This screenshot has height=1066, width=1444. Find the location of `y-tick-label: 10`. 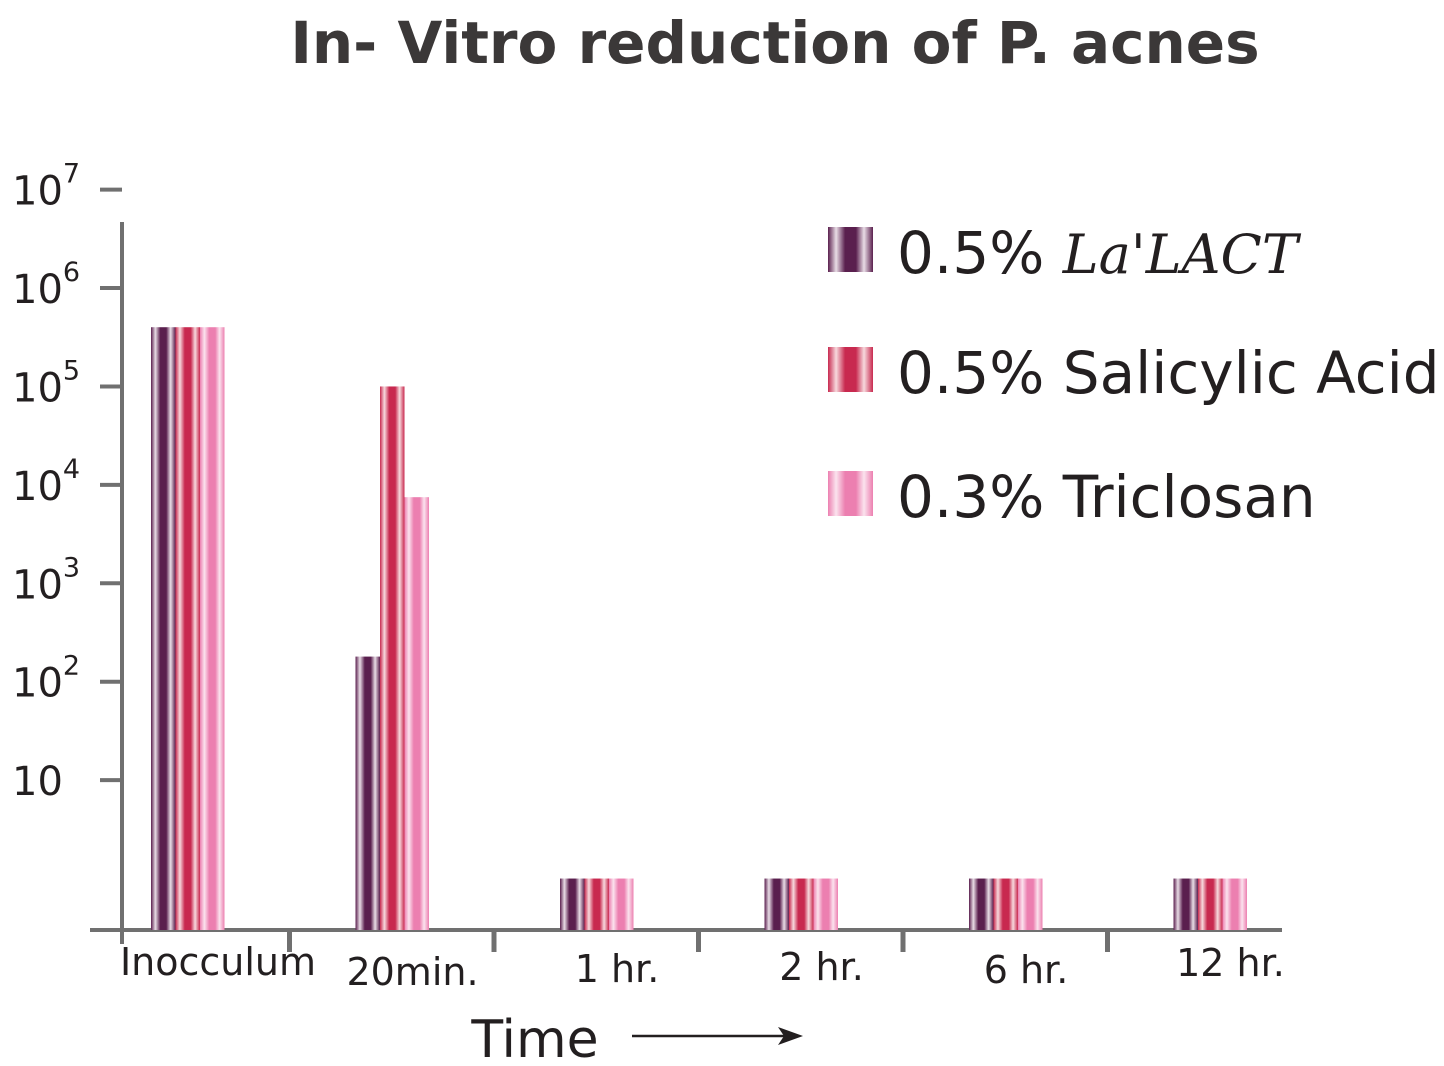

y-tick-label: 10 is located at coordinates (37, 782).